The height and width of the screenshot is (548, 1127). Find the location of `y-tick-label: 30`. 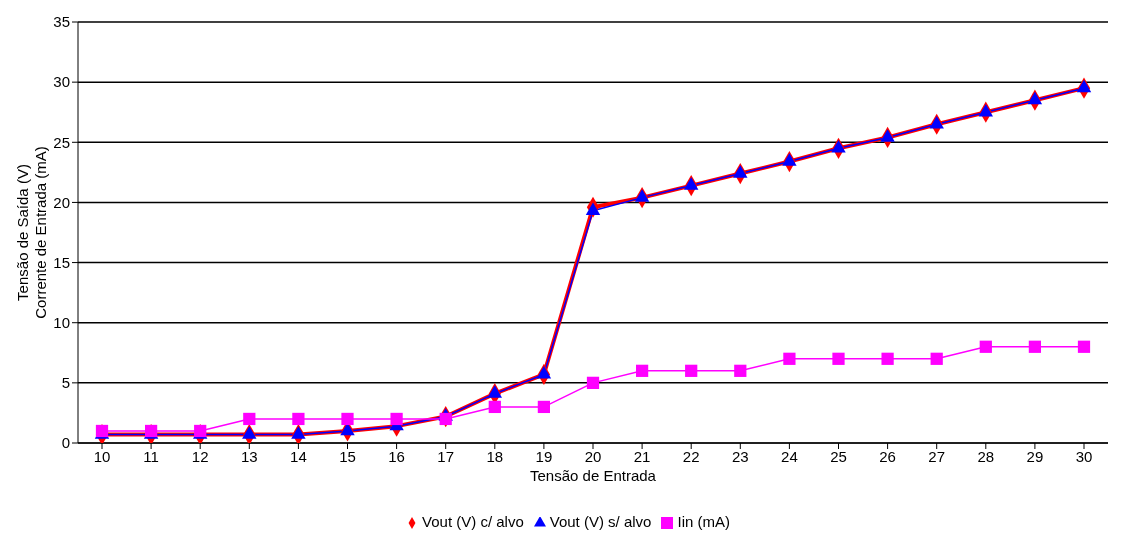

y-tick-label: 30 is located at coordinates (61, 82).